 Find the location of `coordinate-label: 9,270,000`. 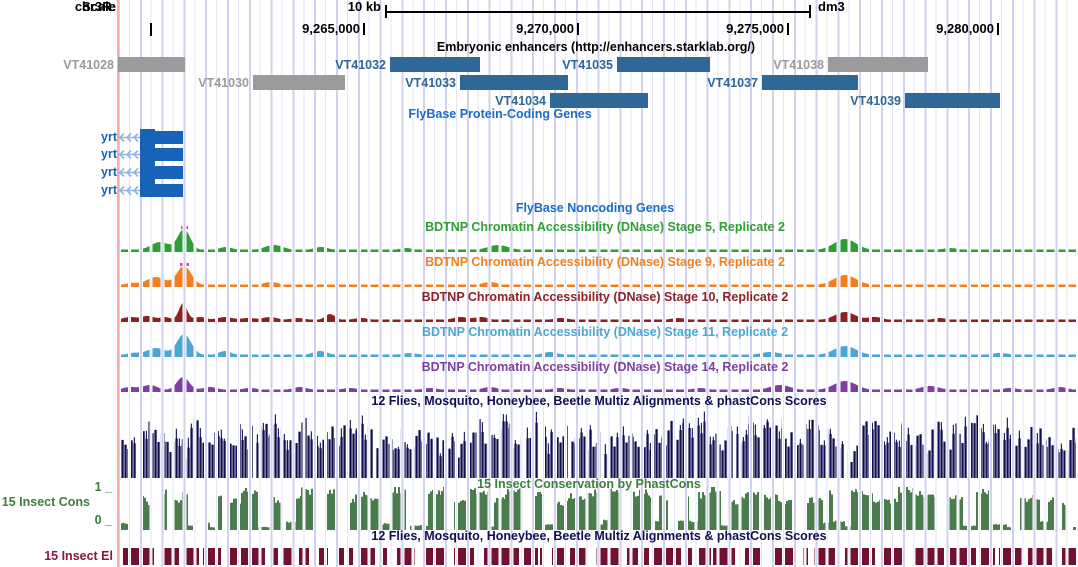

coordinate-label: 9,270,000 is located at coordinates (545, 28).